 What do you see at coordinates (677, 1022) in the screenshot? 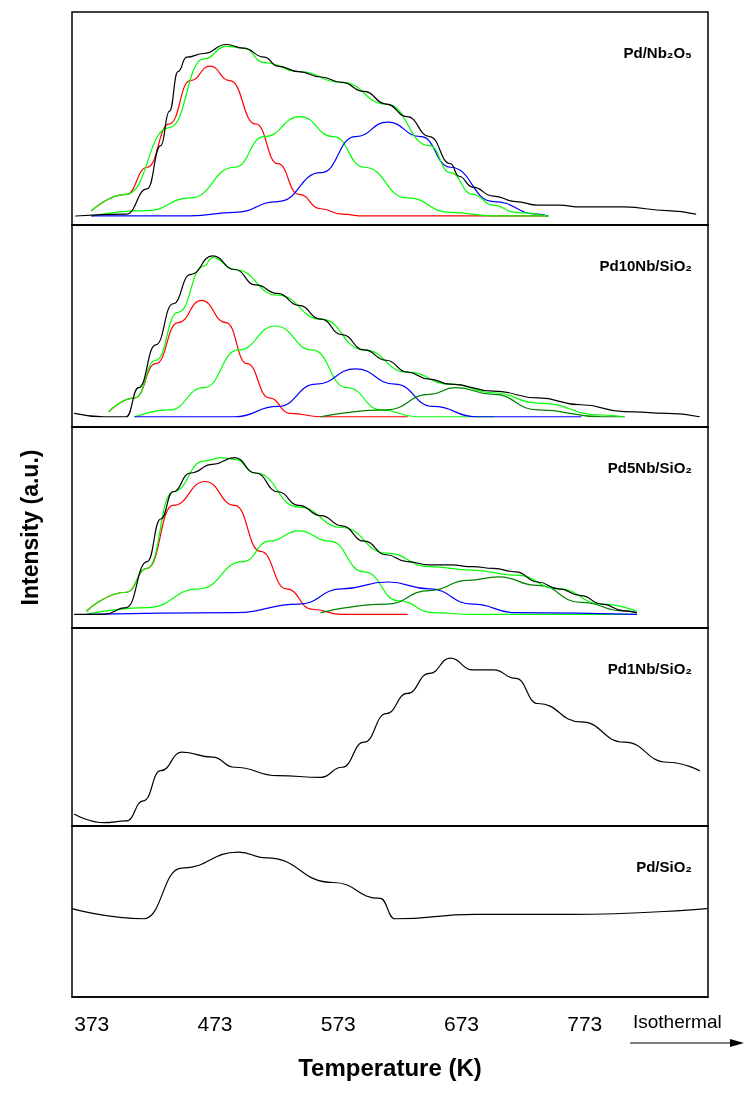
I see `text: Isothermal` at bounding box center [677, 1022].